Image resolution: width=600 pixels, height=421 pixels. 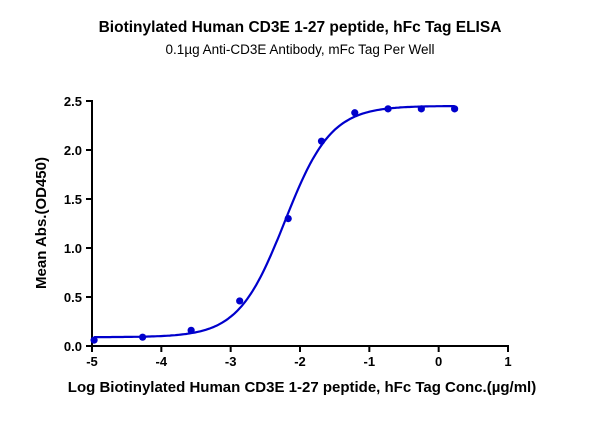 What do you see at coordinates (231, 361) in the screenshot?
I see `x-tick-label: -3` at bounding box center [231, 361].